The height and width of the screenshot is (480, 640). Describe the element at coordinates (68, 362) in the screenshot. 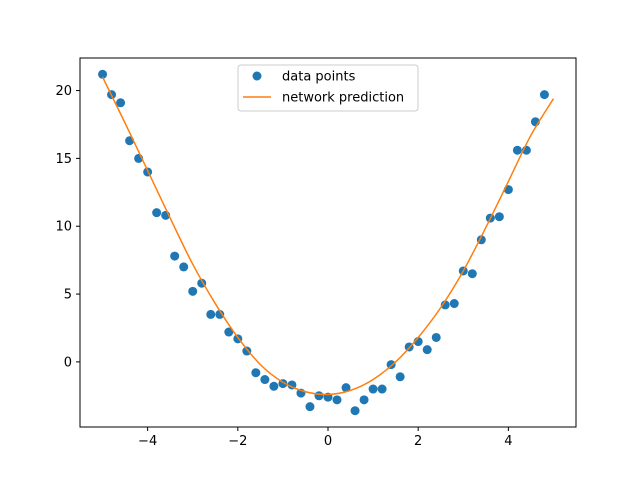

I see `y-tick-label: 0` at that location.